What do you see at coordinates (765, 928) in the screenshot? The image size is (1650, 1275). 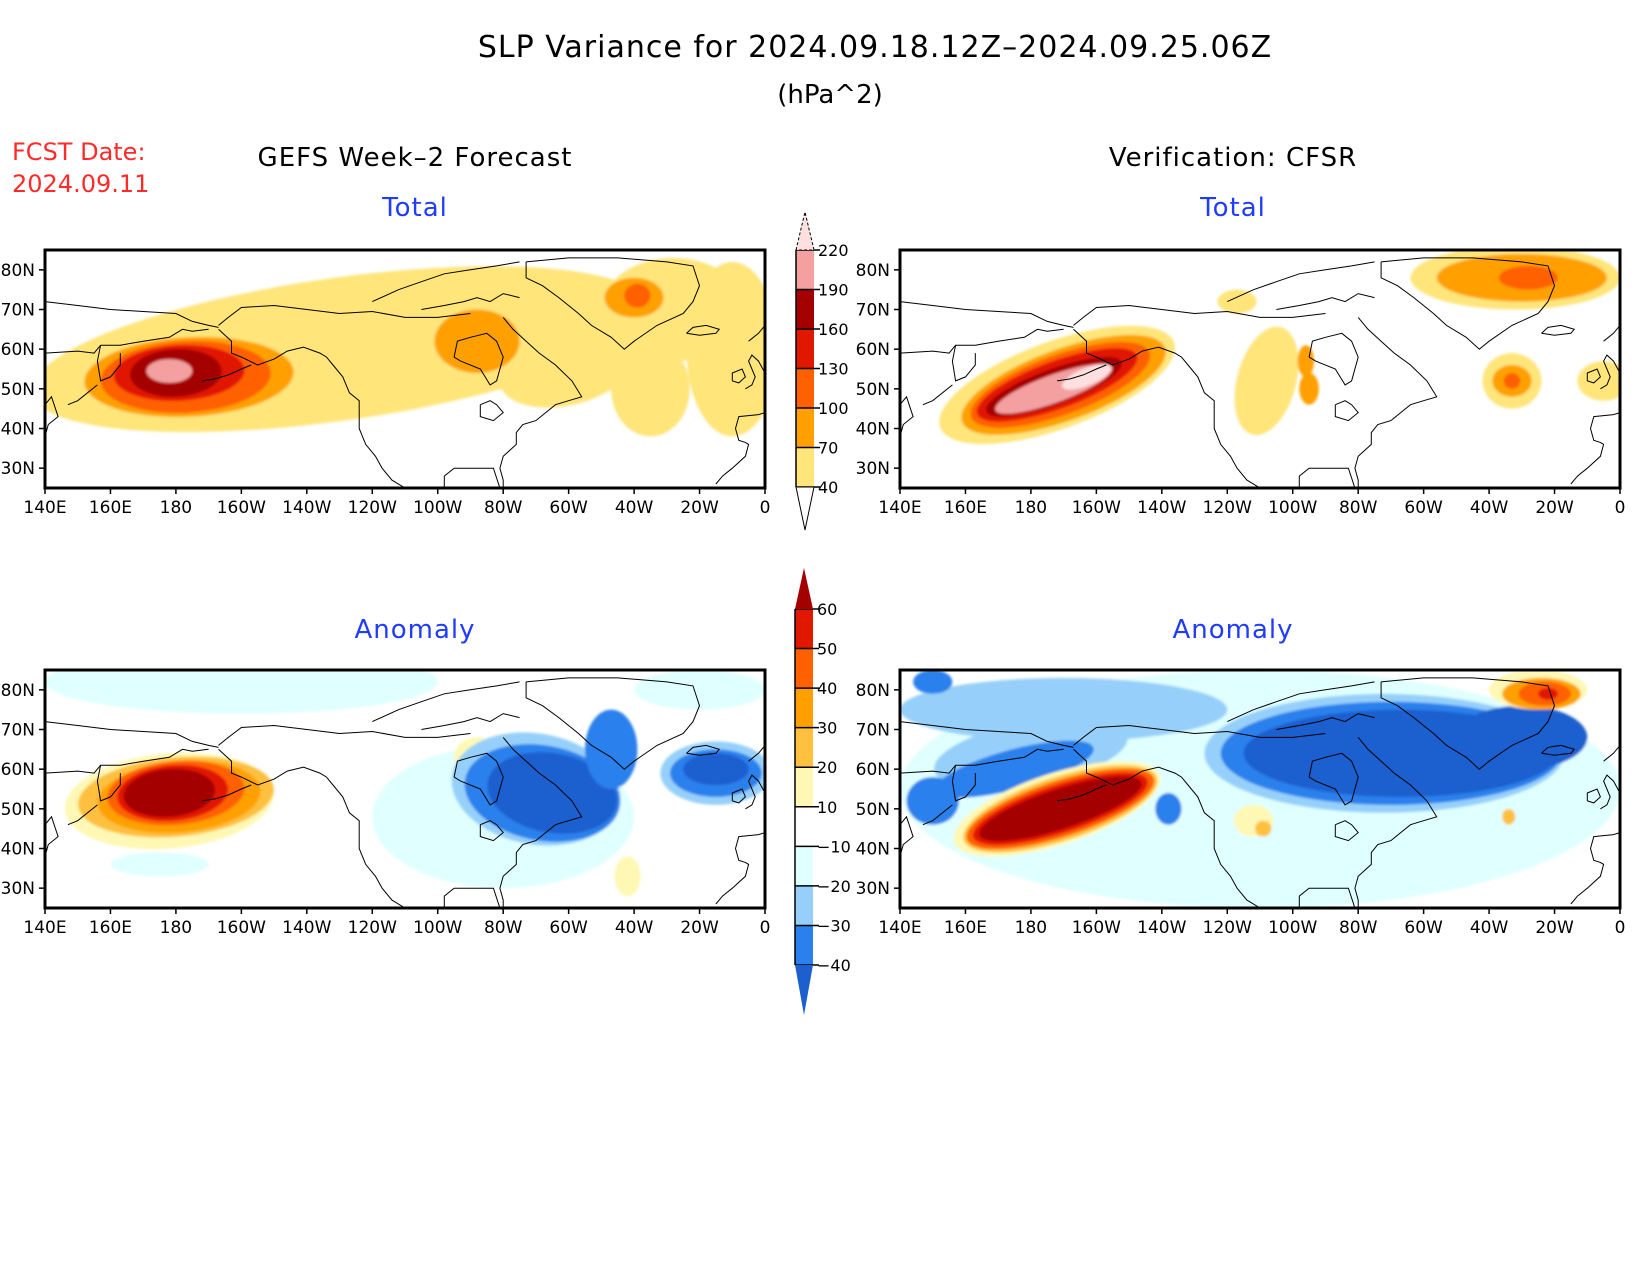 I see `lon-tick-label: 0` at bounding box center [765, 928].